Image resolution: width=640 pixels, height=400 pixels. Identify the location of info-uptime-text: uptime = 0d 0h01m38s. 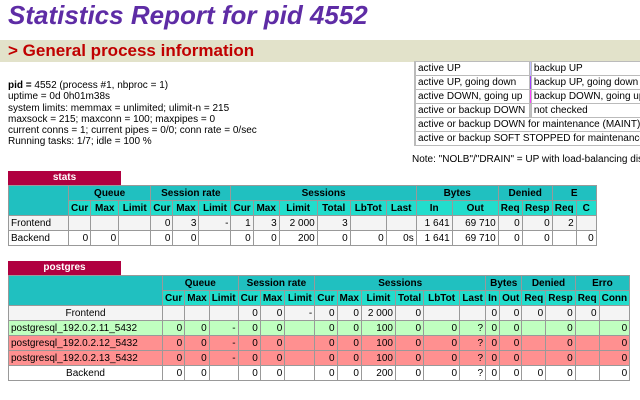
(59, 97).